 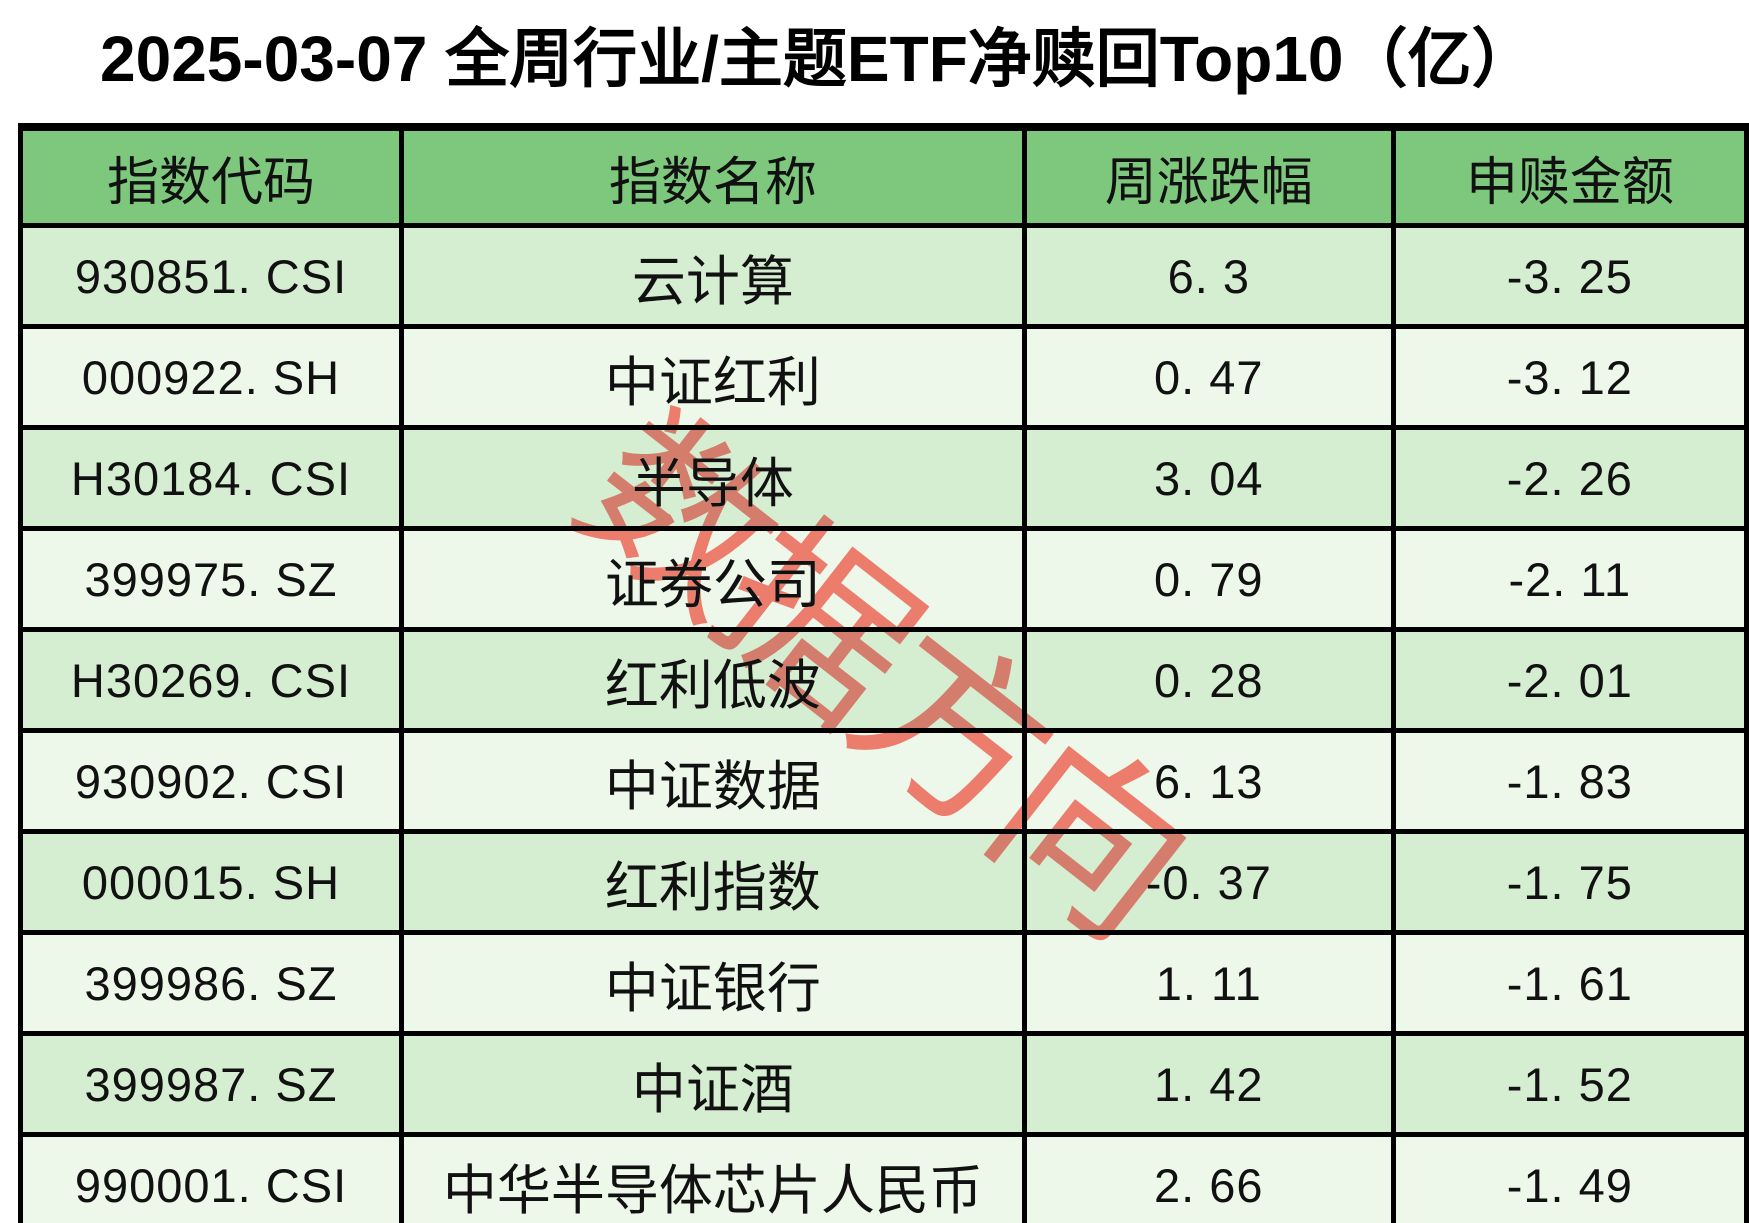 I want to click on cell-redemption: -2. 11, so click(x=1569, y=579).